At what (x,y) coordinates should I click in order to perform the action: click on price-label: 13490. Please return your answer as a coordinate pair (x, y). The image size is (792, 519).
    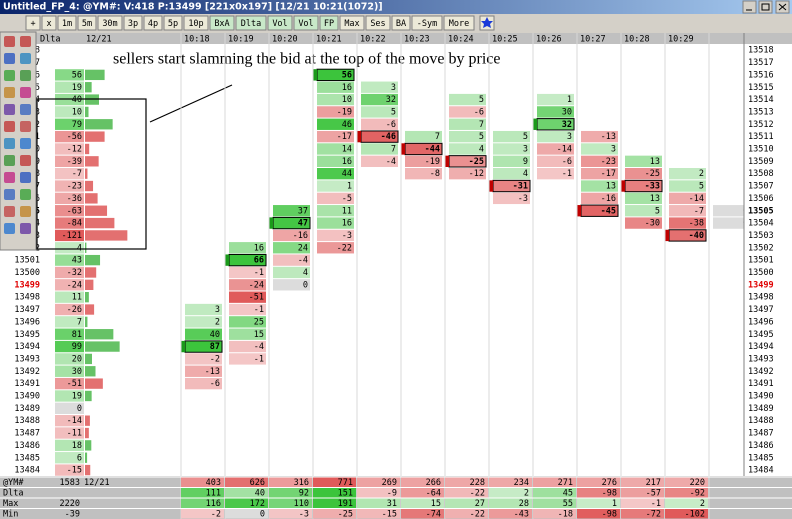
    Looking at the image, I should click on (27, 397).